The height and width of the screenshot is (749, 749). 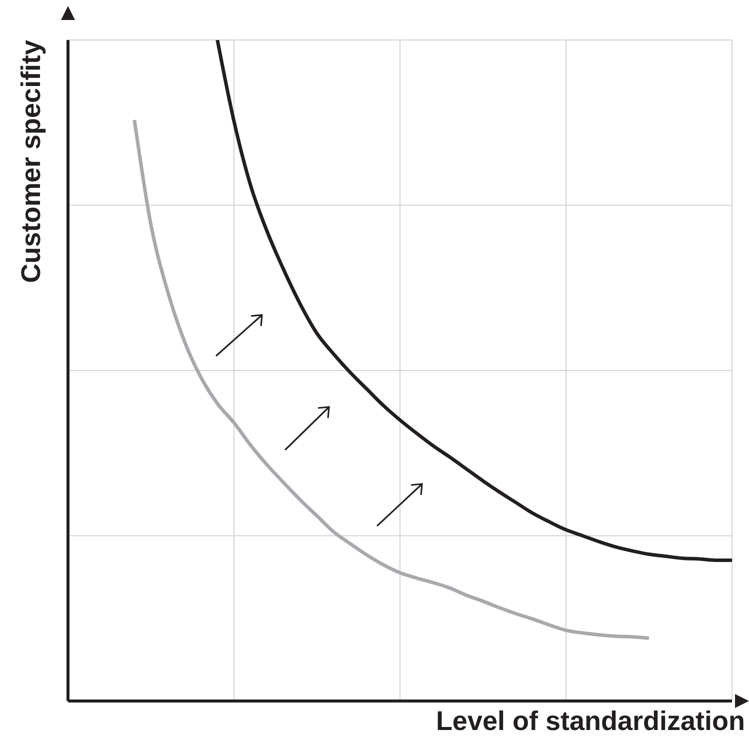 I want to click on x-axis-title: Level of standardization, so click(x=590, y=721).